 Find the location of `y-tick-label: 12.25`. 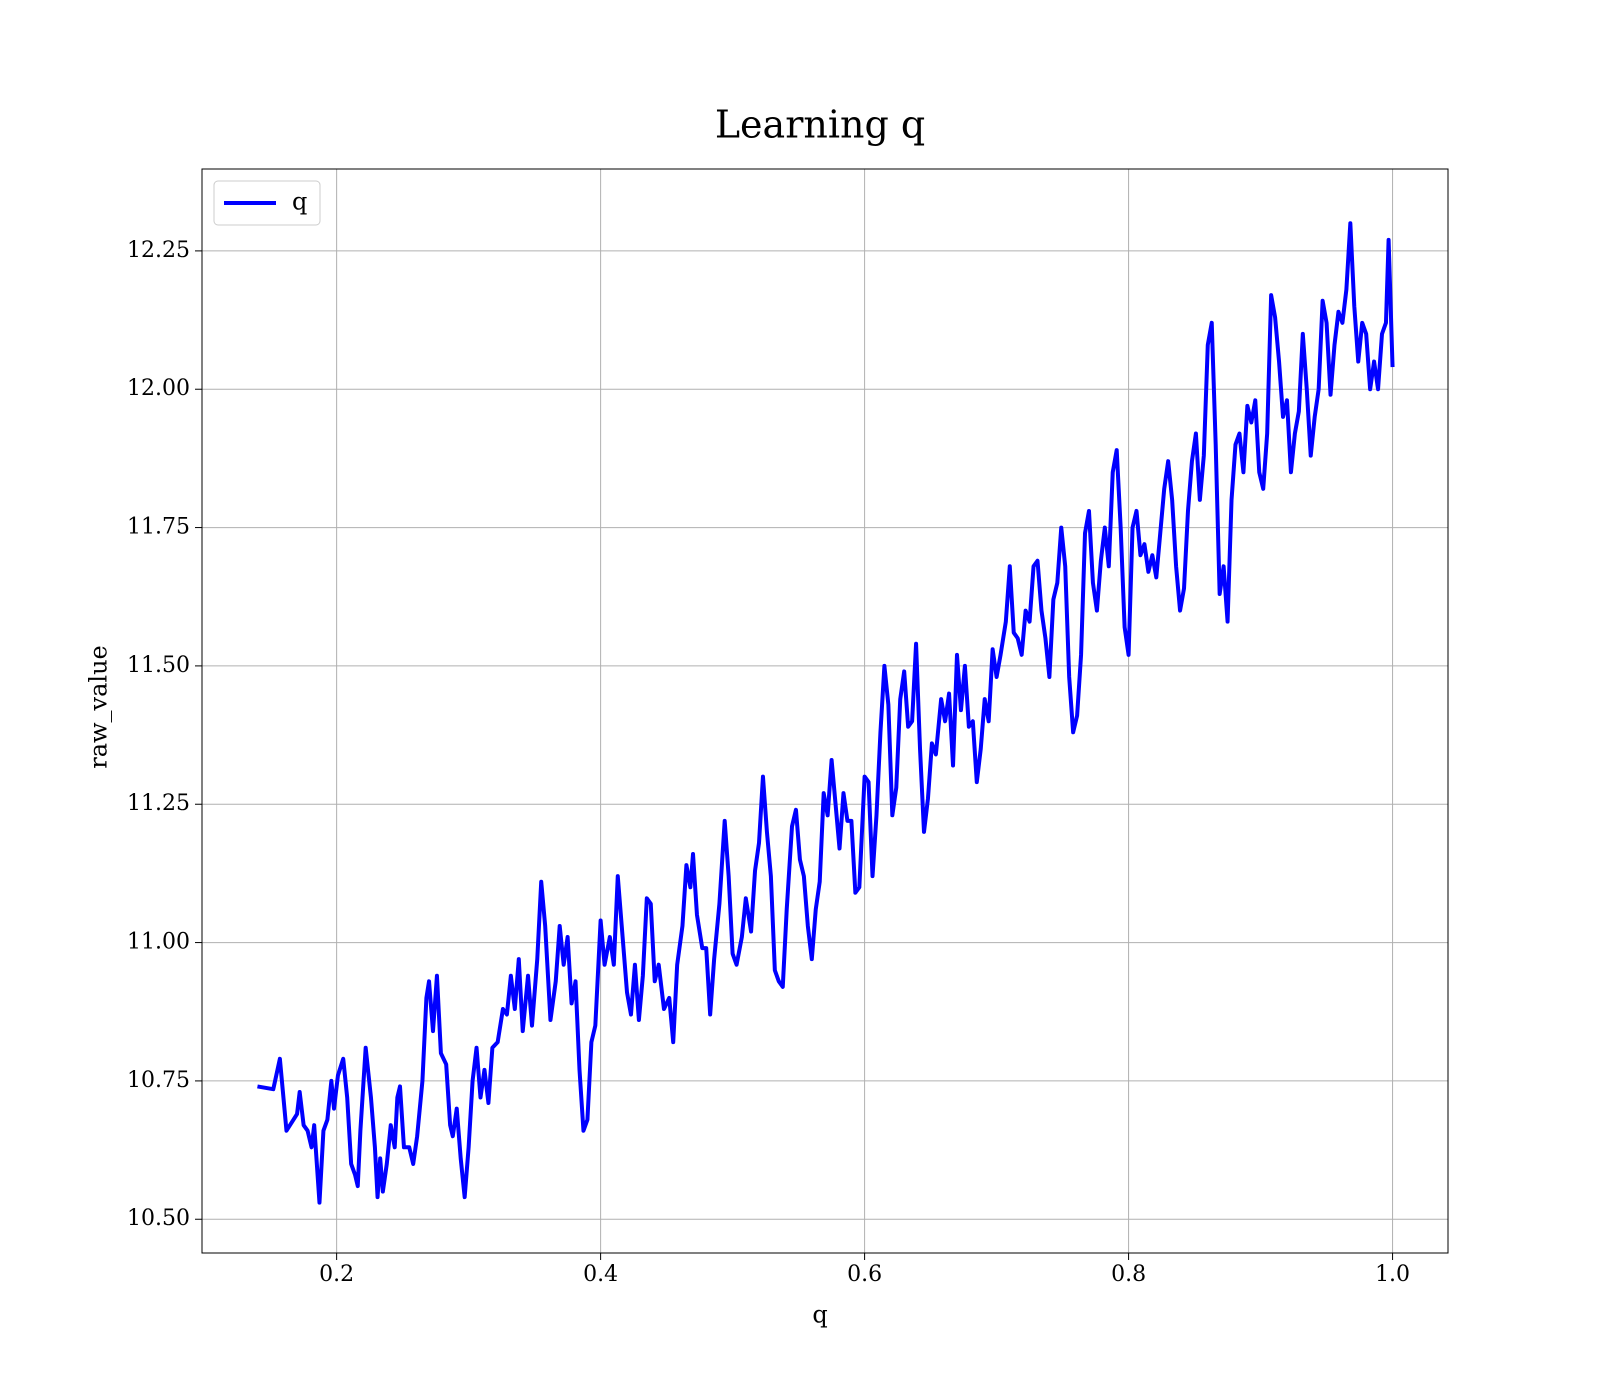

y-tick-label: 12.25 is located at coordinates (158, 250).